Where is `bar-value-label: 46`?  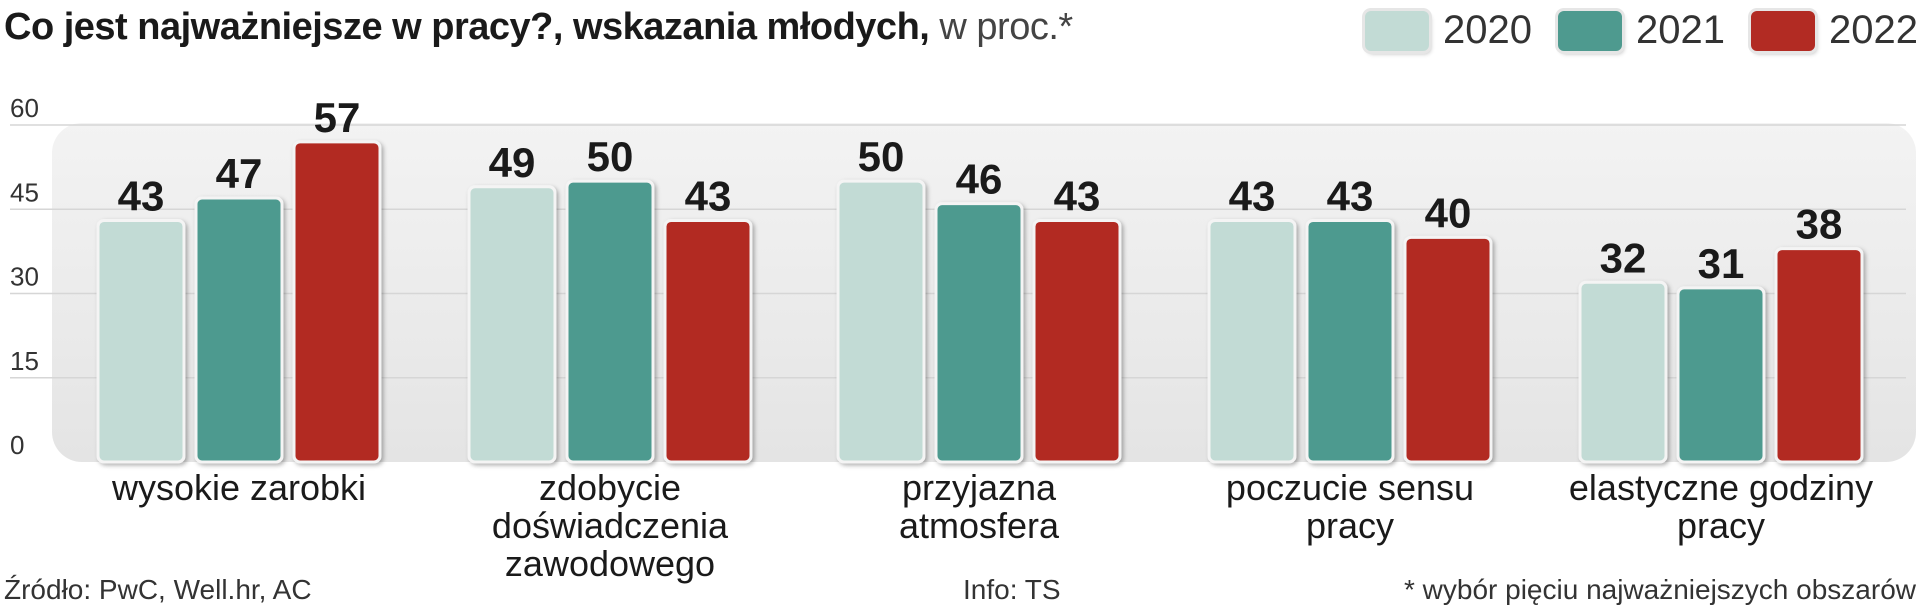 bar-value-label: 46 is located at coordinates (979, 179).